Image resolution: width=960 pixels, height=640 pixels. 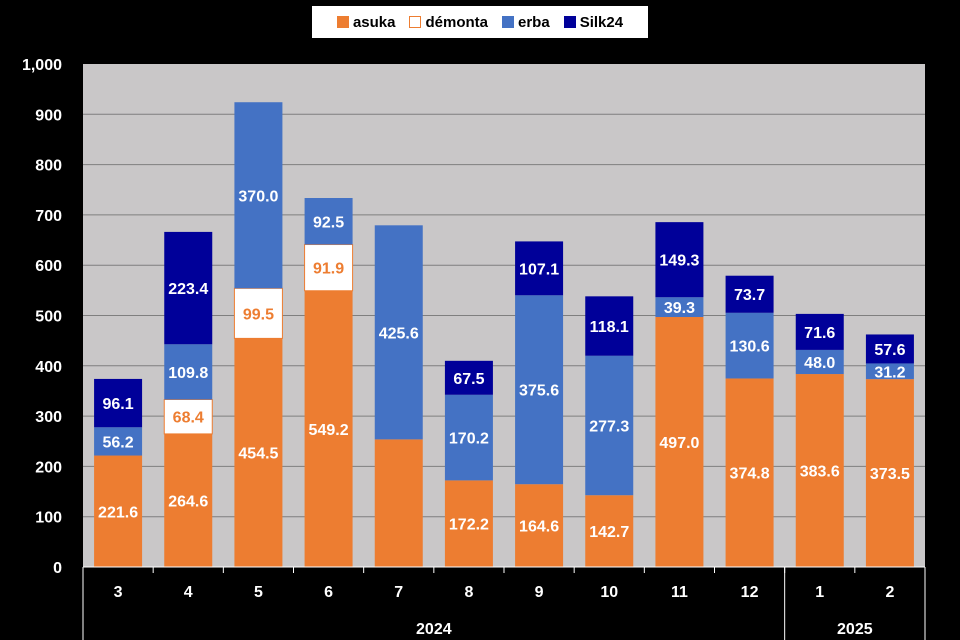 What do you see at coordinates (539, 391) in the screenshot?
I see `data-label: 375.6` at bounding box center [539, 391].